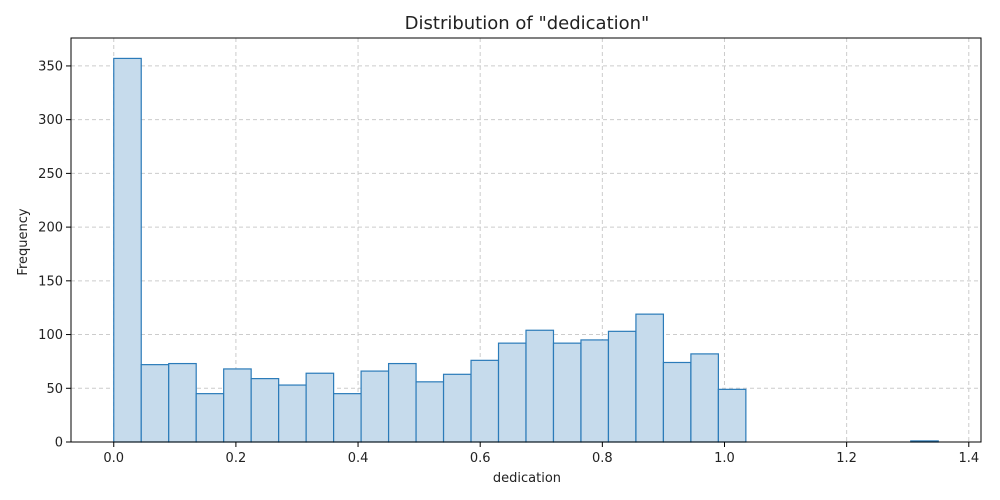  I want to click on y-tick-label: 300, so click(50, 120).